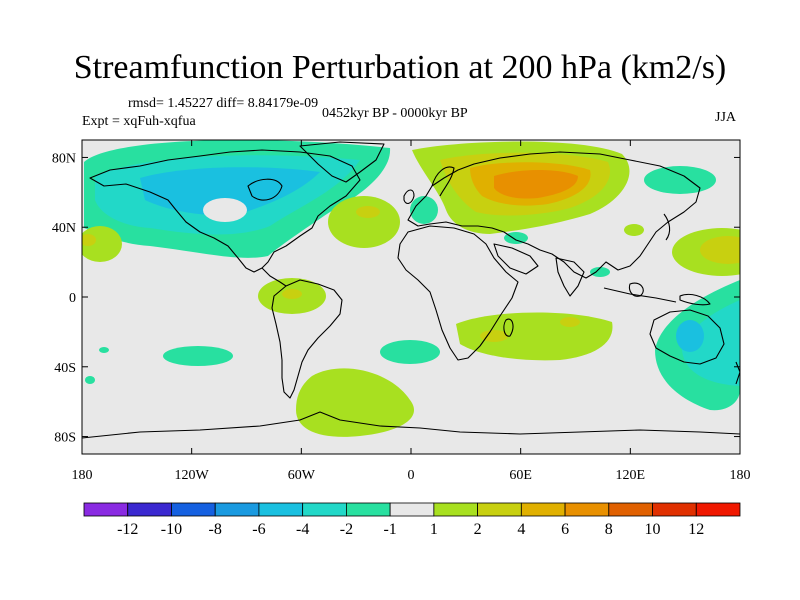 The image size is (800, 600). Describe the element at coordinates (443, 181) in the screenshot. I see `coastline-scandinavia` at that location.